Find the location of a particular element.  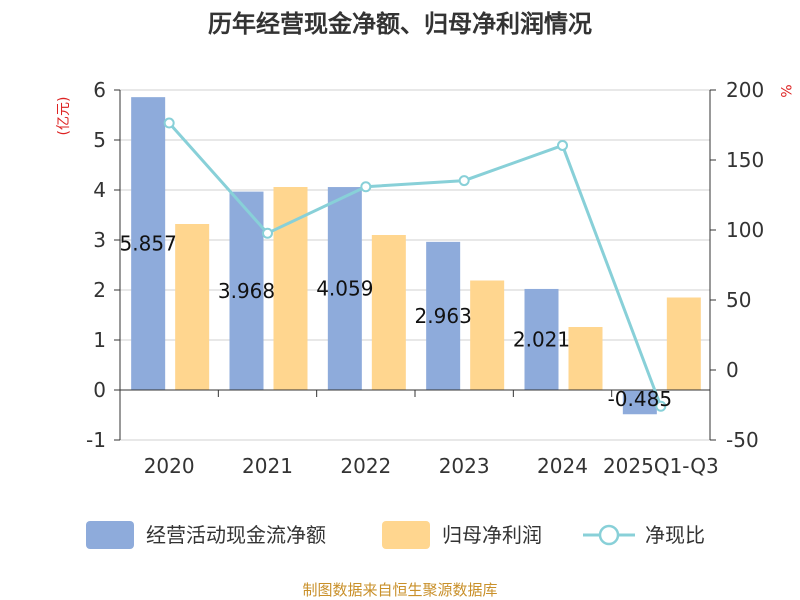

y-left-tick-label: 2 is located at coordinates (99, 290).